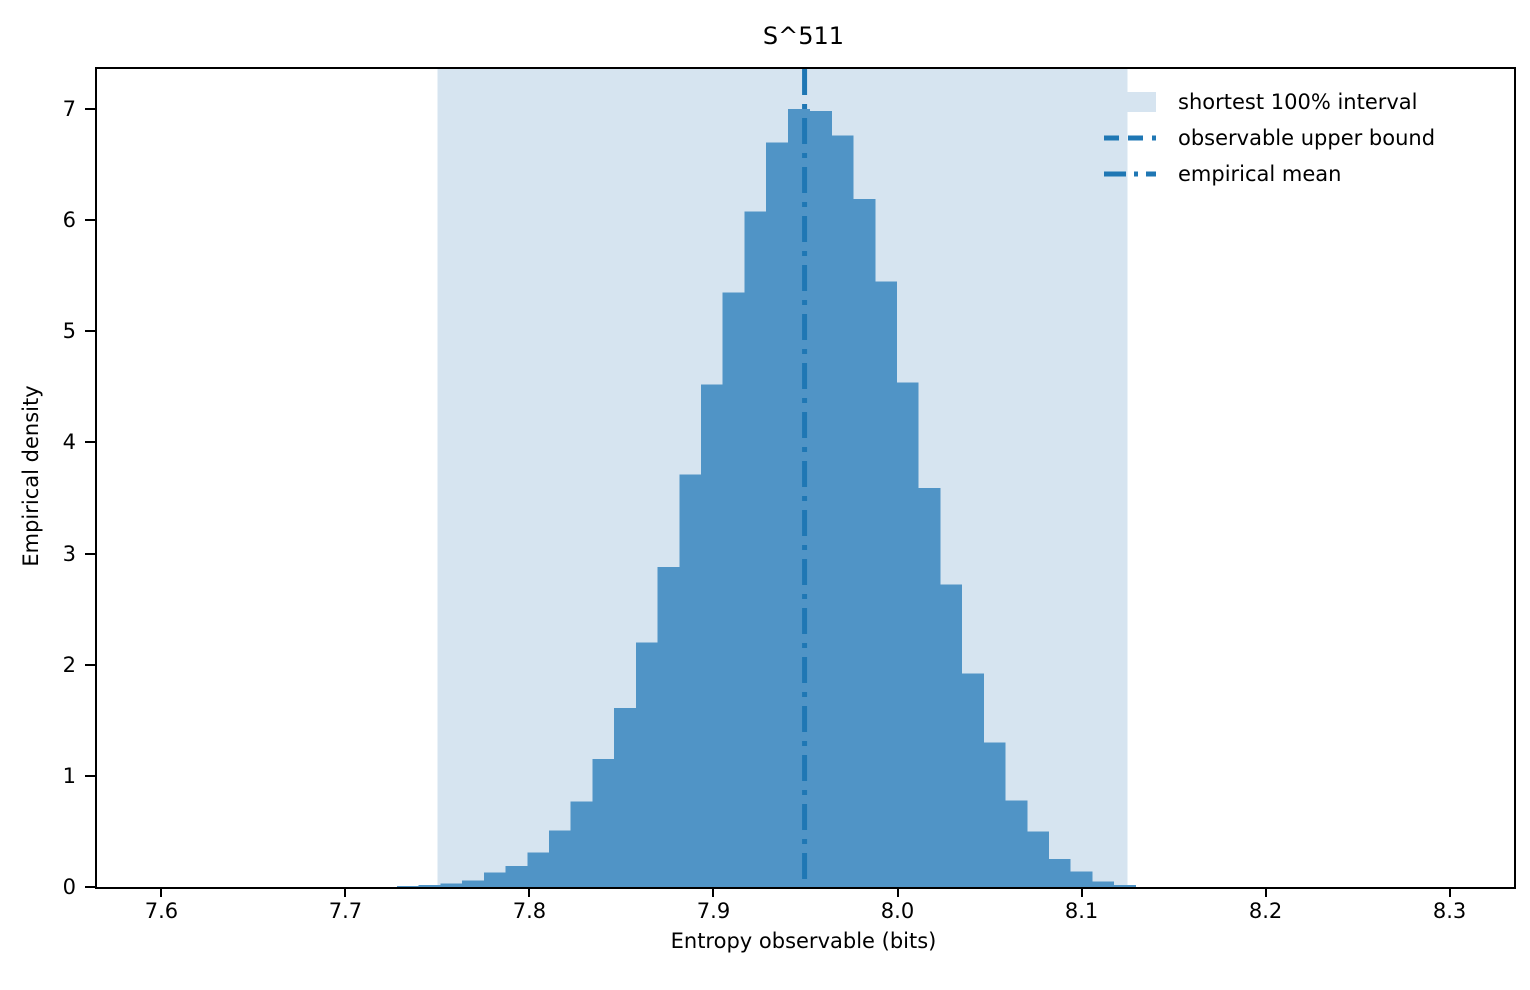 This screenshot has height=990, width=1530. I want to click on interval-swatch-rect, so click(1130, 102).